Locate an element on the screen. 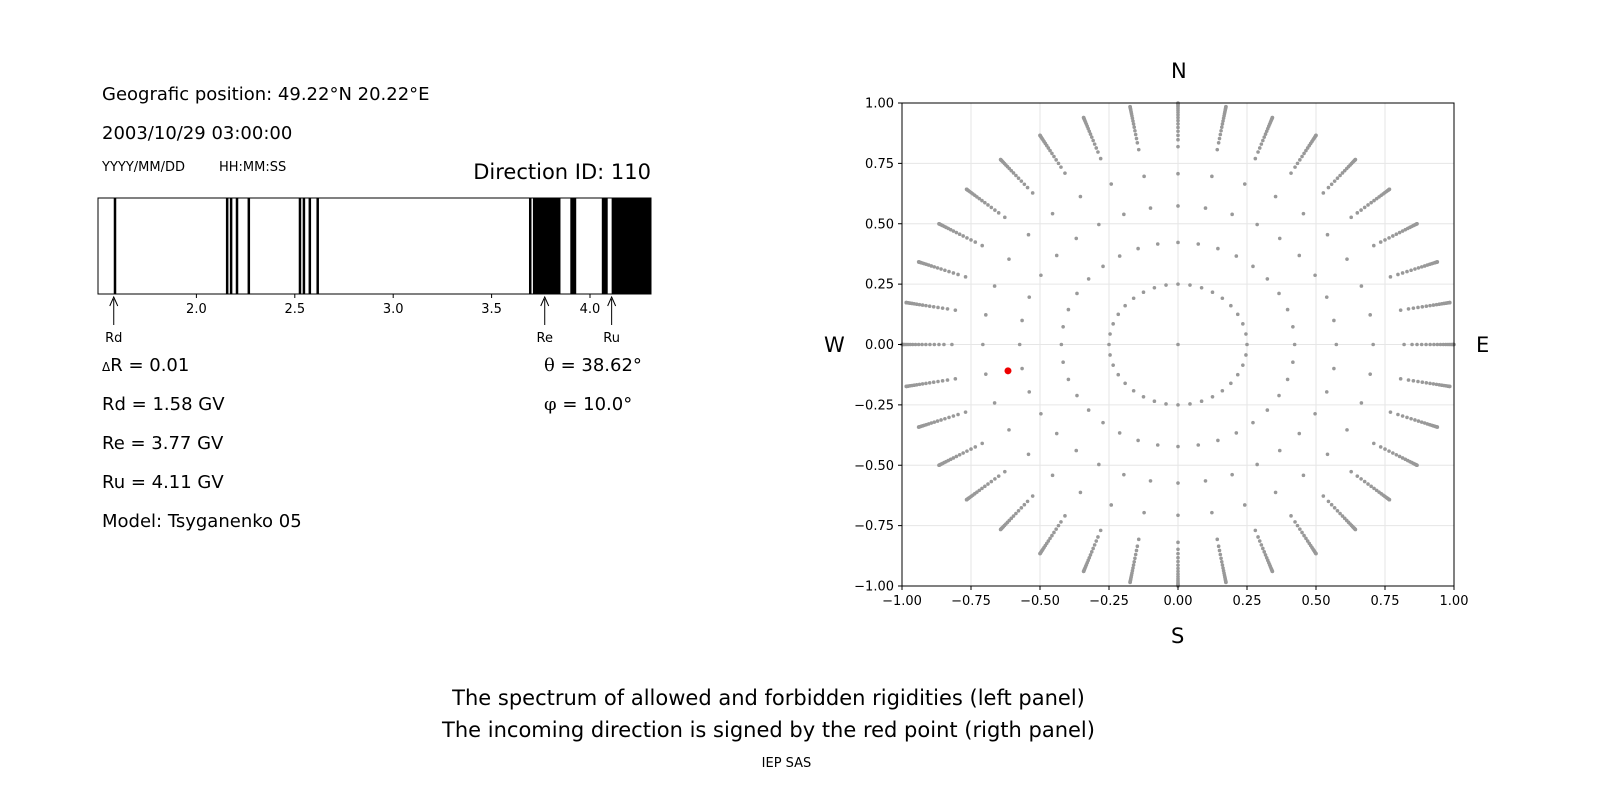  x-tick-label: −1.00 is located at coordinates (902, 601).